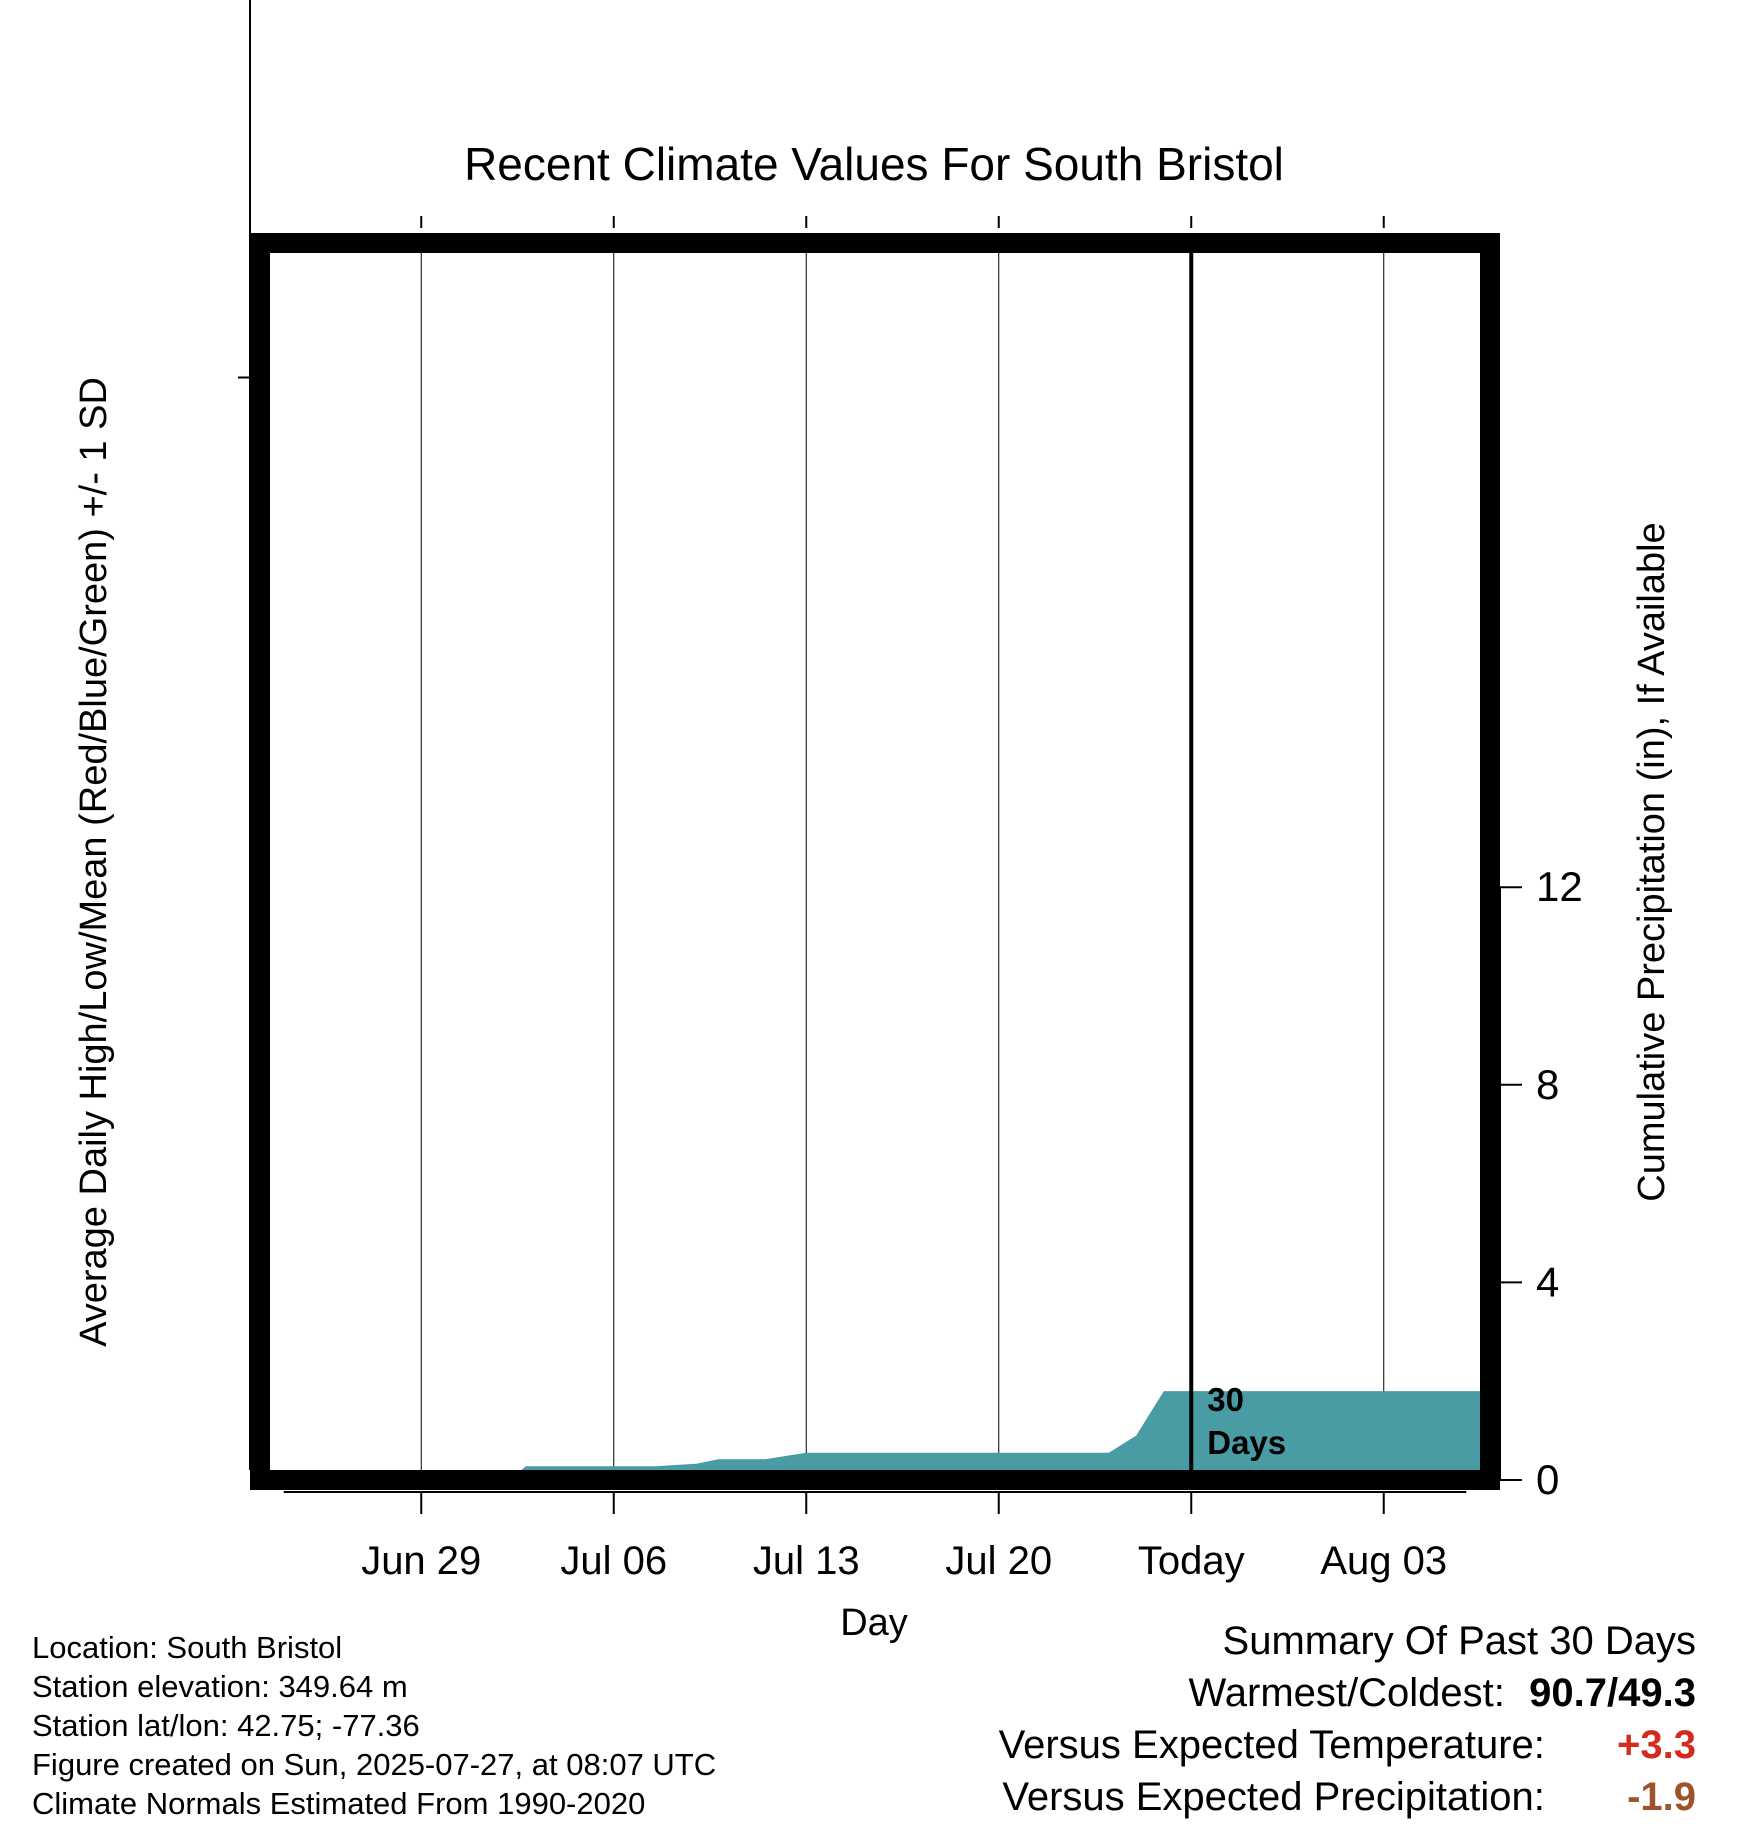 The image size is (1748, 1828). What do you see at coordinates (1612, 1693) in the screenshot?
I see `warmest-value: 90.7/49.3` at bounding box center [1612, 1693].